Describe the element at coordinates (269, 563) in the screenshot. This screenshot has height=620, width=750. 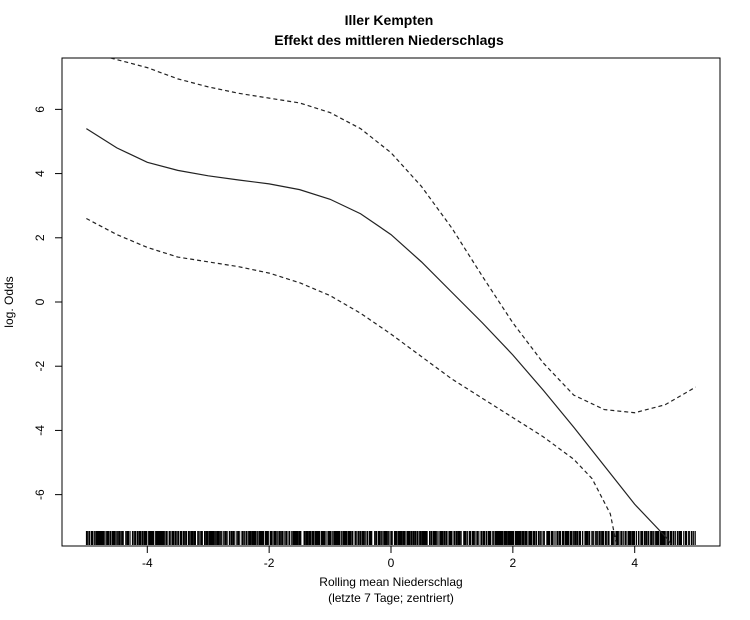
I see `x-tick-label: -2` at that location.